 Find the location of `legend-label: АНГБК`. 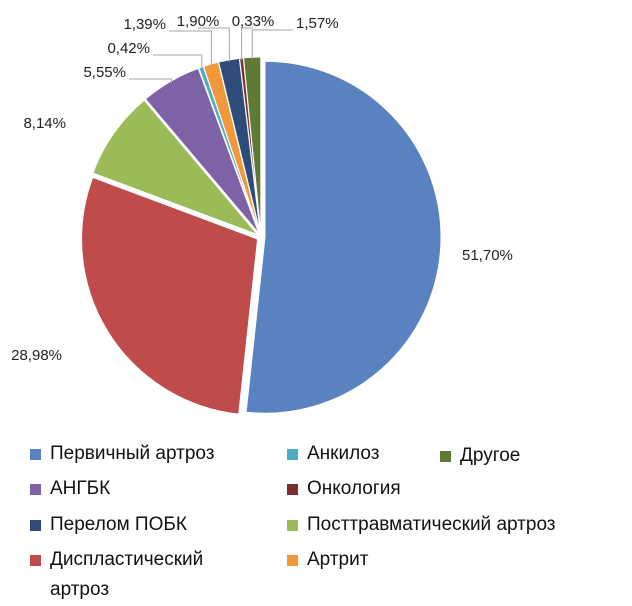

legend-label: АНГБК is located at coordinates (80, 488).